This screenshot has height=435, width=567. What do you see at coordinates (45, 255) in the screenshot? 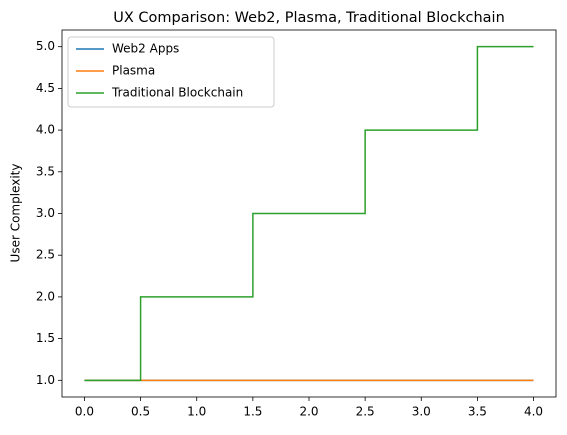
I see `y-tick-label: 2.5` at bounding box center [45, 255].